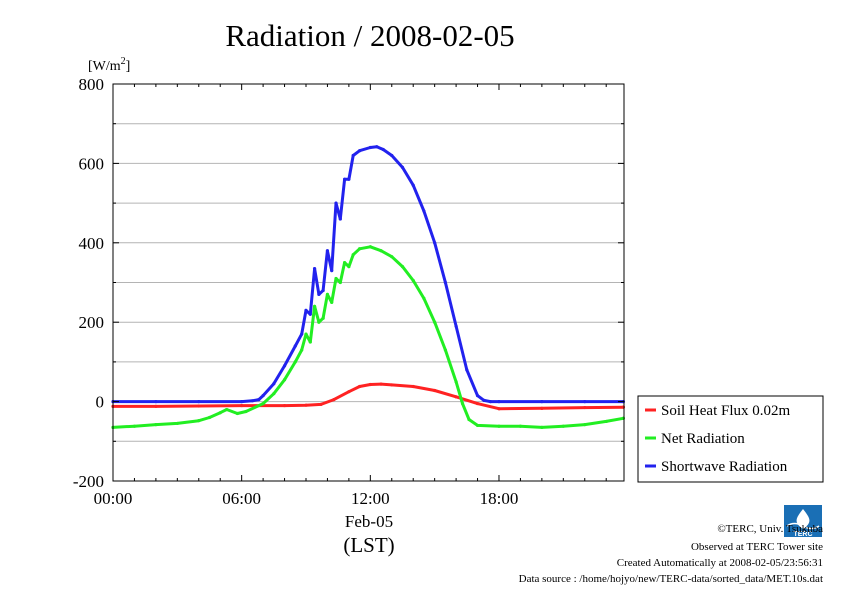 The height and width of the screenshot is (595, 842). I want to click on y-tick-label: -200, so click(88, 481).